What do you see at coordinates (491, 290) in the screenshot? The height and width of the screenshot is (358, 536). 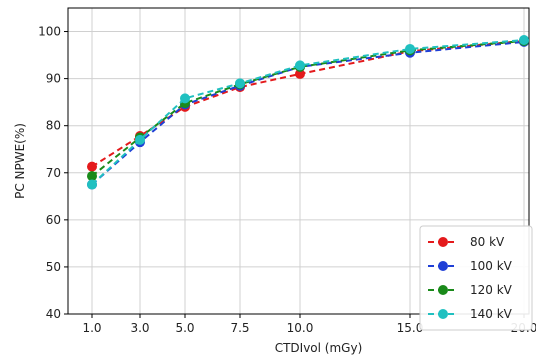 I see `legend-label: 120 kV` at bounding box center [491, 290].